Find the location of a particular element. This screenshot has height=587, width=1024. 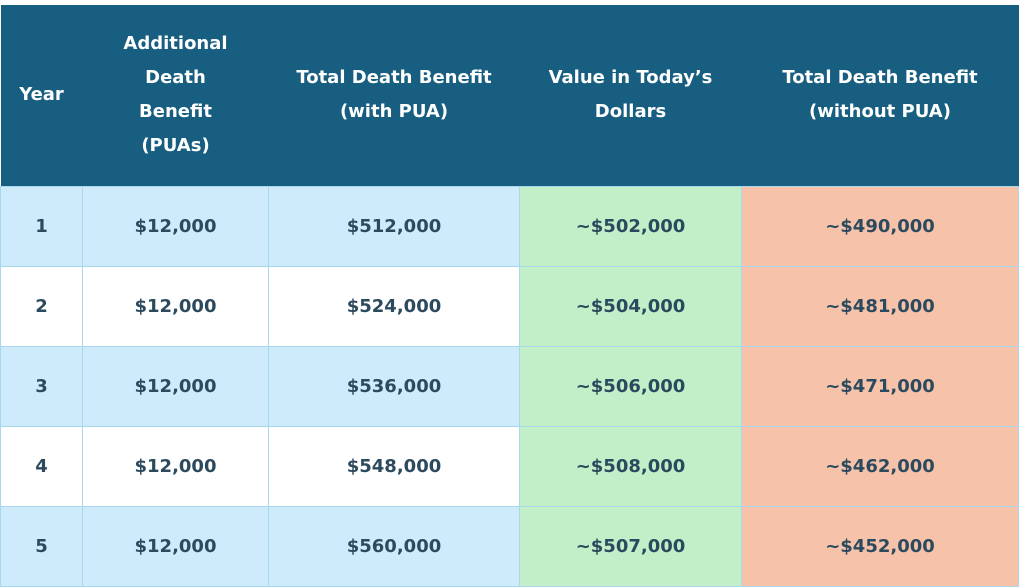

table-cell: $548,000 is located at coordinates (394, 466).